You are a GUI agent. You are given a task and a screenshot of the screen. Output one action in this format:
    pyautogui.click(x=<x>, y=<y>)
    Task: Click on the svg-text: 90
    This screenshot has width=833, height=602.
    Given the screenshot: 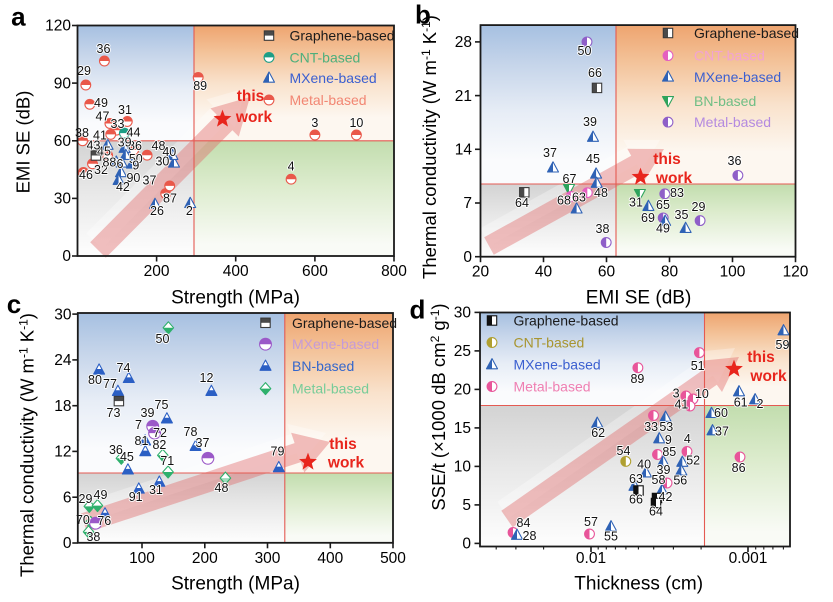 What is the action you would take?
    pyautogui.click(x=63, y=83)
    